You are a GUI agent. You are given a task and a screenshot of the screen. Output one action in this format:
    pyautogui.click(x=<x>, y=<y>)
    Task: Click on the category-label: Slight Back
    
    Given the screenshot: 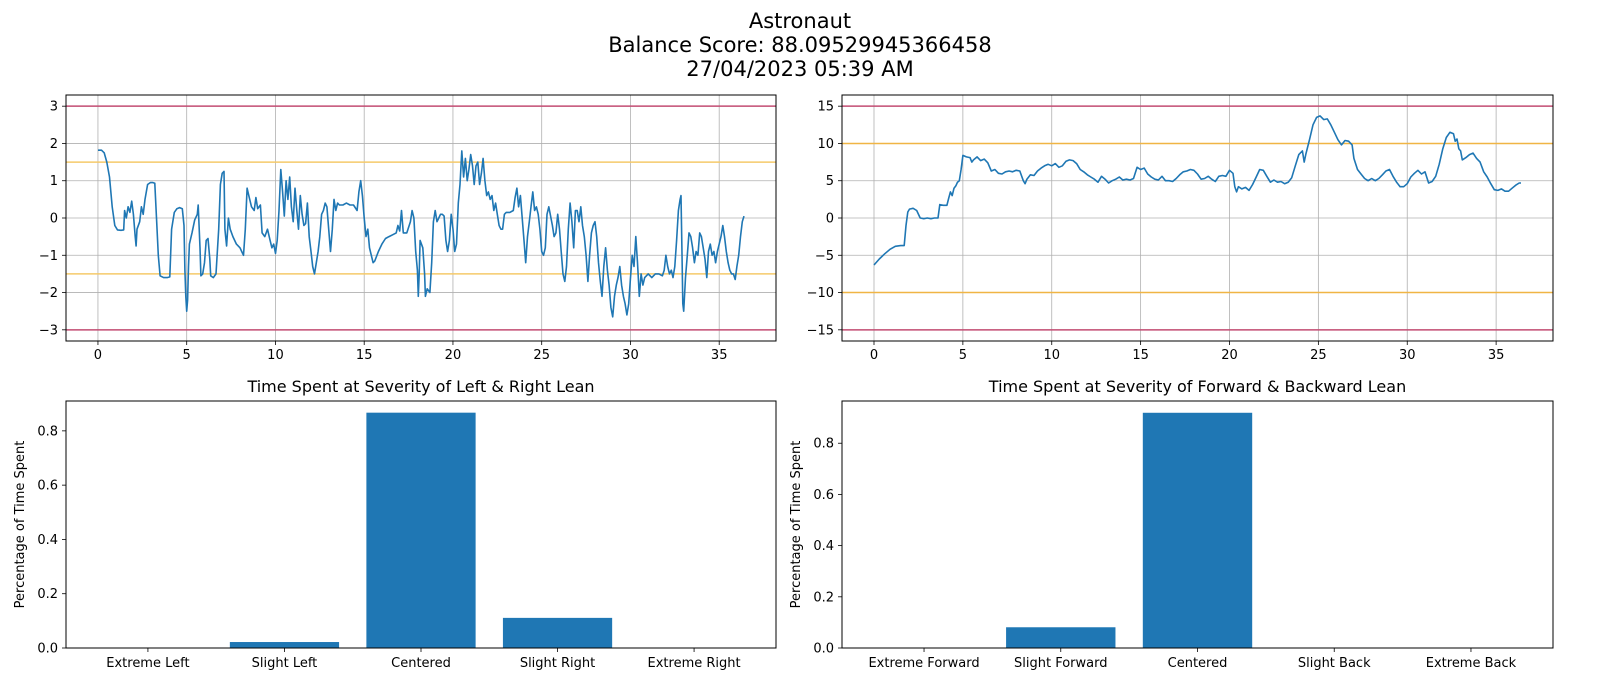 What is the action you would take?
    pyautogui.click(x=1334, y=663)
    